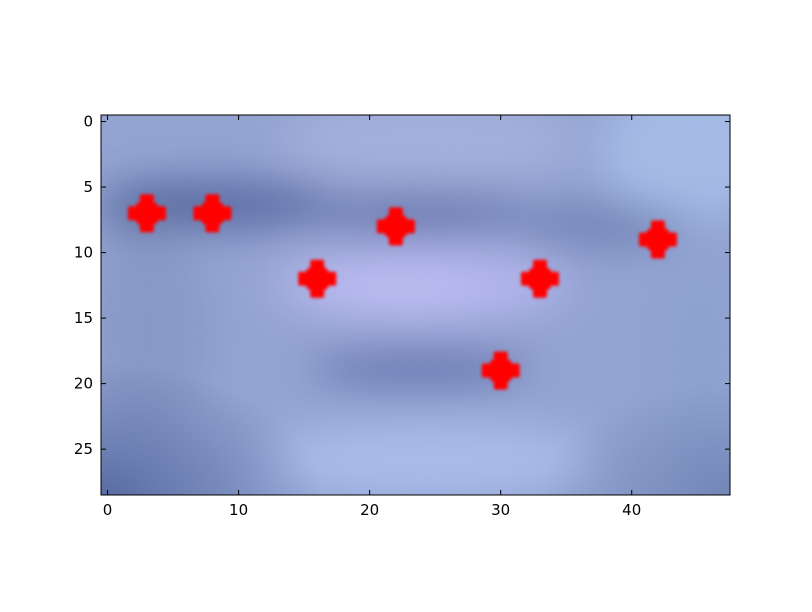  I want to click on x-tick-label: 20, so click(369, 510).